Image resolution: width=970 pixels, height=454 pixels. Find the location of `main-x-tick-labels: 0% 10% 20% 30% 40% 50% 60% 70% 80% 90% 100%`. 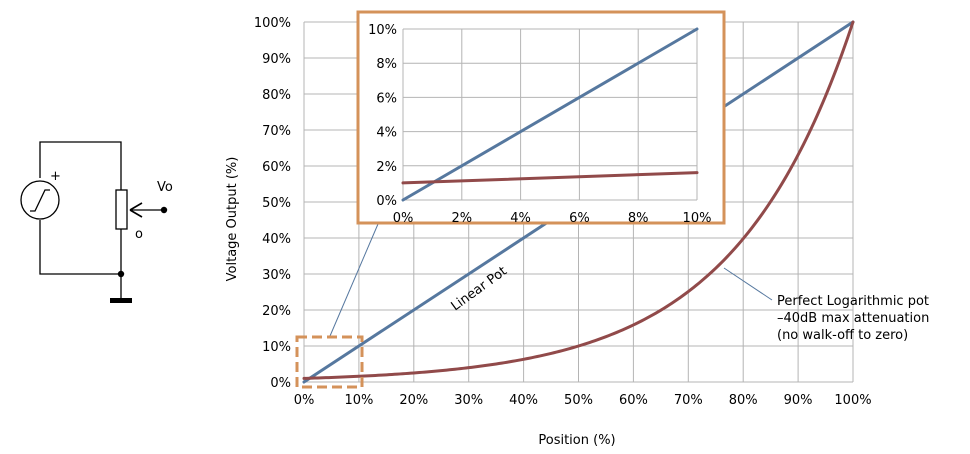

main-x-tick-labels: 0% 10% 20% 30% 40% 50% 60% 70% 80% 90% 100% is located at coordinates (583, 400).